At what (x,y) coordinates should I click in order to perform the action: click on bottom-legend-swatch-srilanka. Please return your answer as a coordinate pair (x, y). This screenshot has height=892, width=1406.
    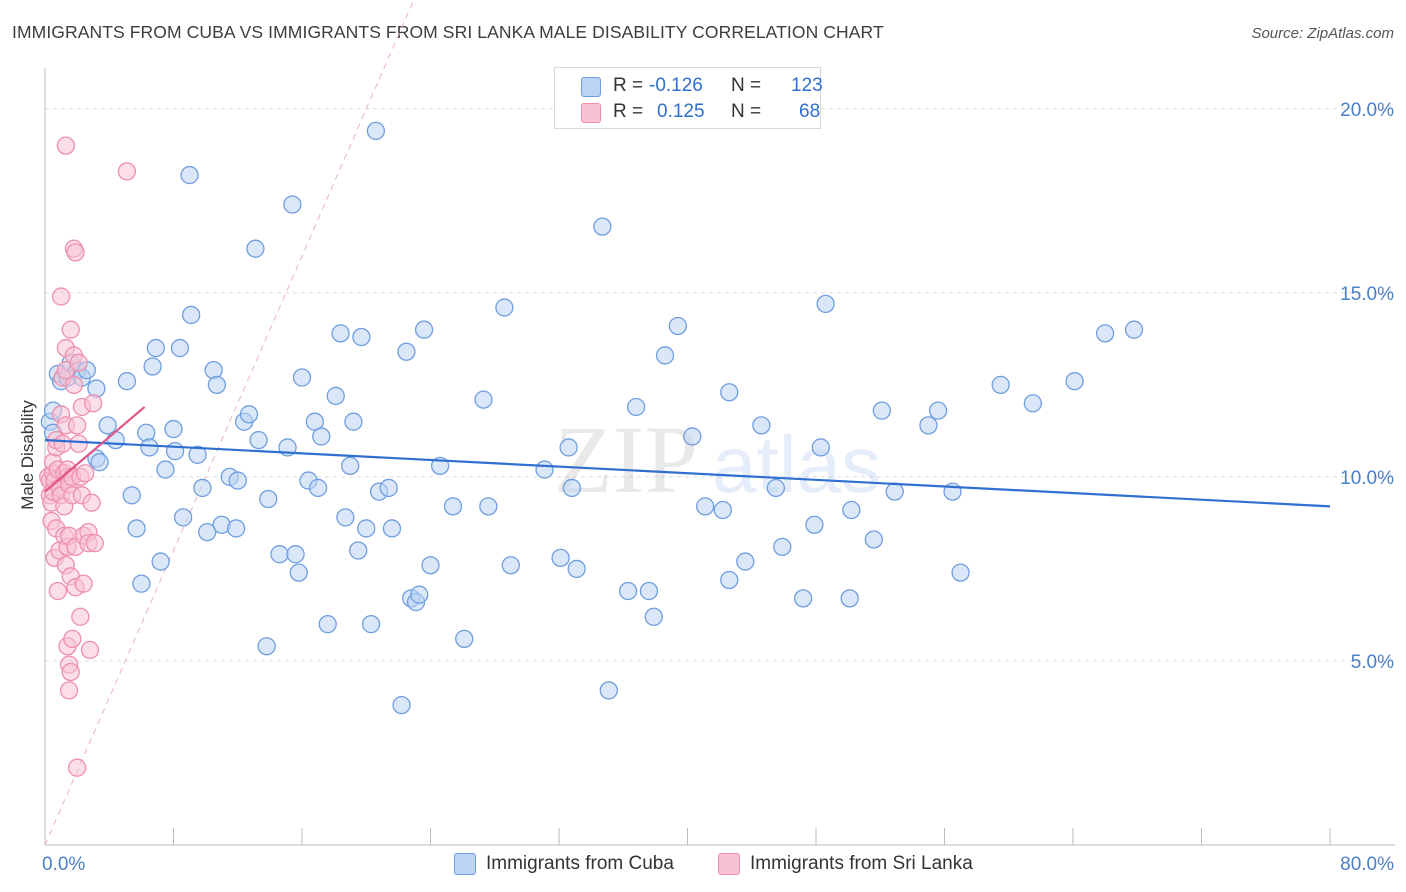
    Looking at the image, I should click on (729, 864).